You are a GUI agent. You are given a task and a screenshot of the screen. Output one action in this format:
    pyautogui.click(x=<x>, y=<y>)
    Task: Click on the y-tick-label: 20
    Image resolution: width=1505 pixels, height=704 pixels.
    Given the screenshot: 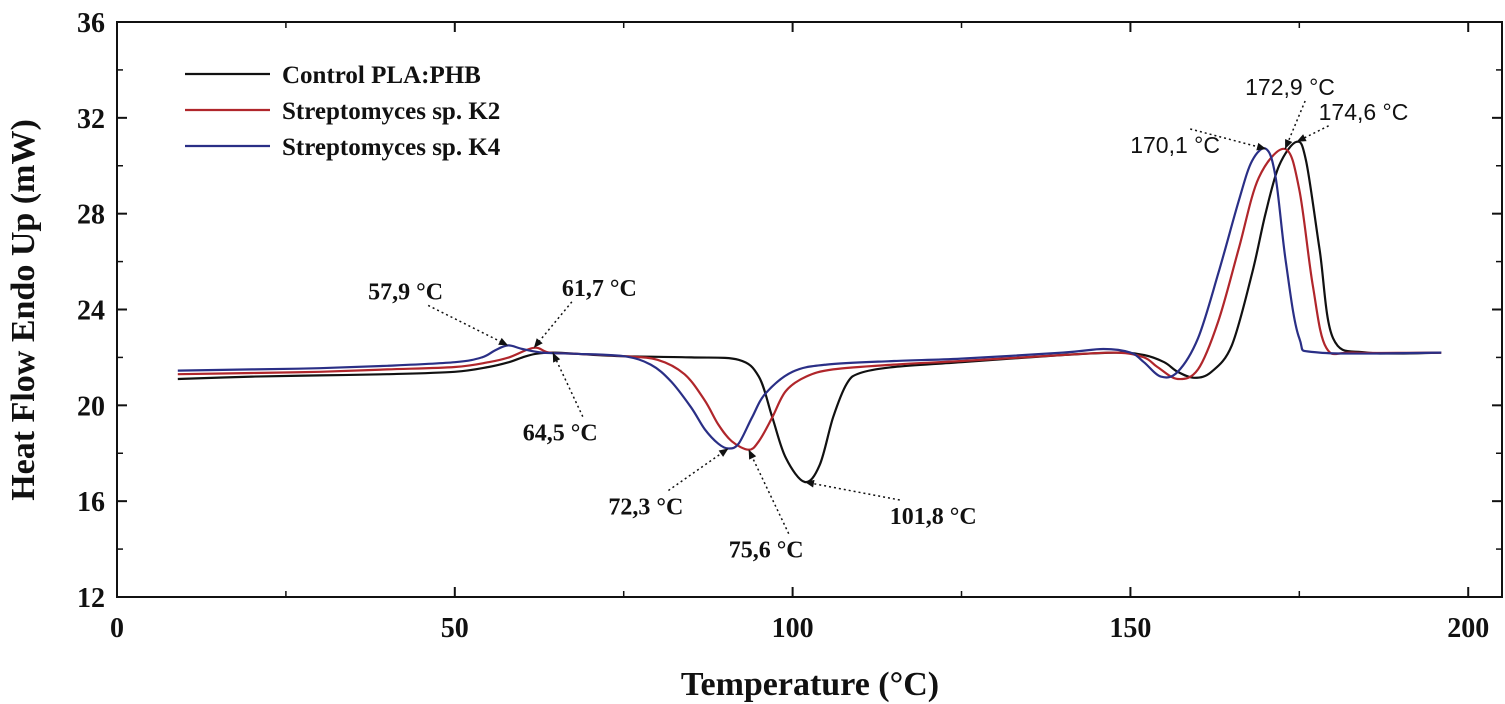 What is the action you would take?
    pyautogui.click(x=91, y=406)
    